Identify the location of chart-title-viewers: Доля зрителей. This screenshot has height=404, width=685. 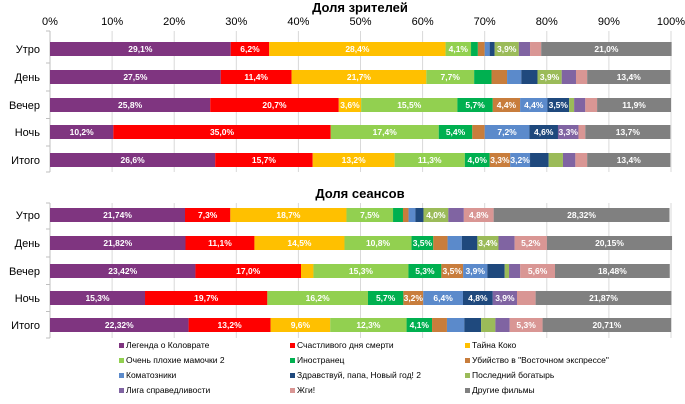
(360, 7).